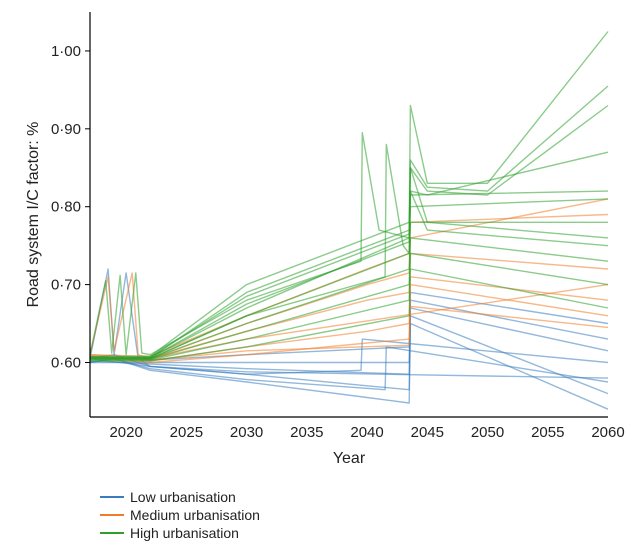 This screenshot has height=553, width=633. What do you see at coordinates (547, 432) in the screenshot?
I see `x-tick-label: 2055` at bounding box center [547, 432].